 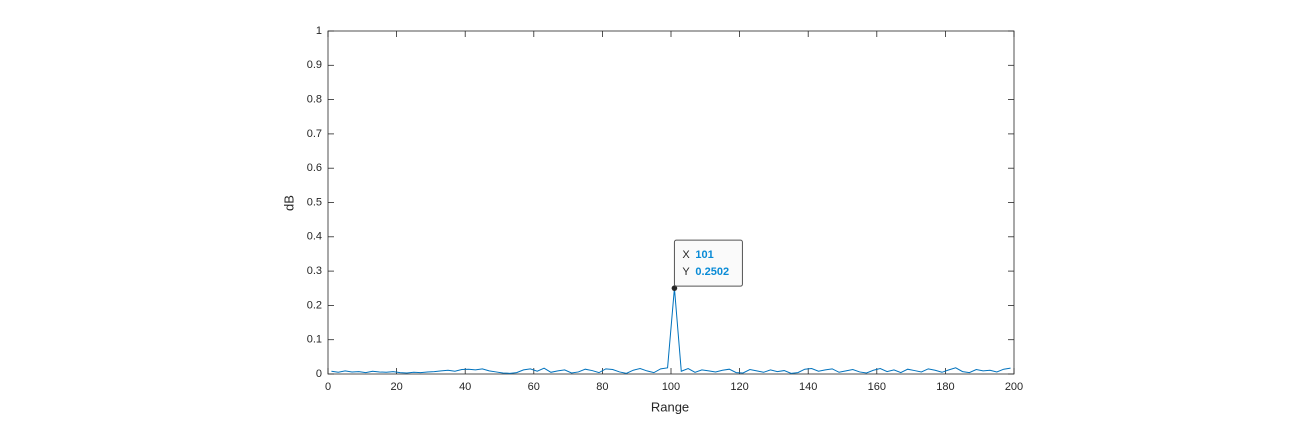 I want to click on y-tick-label: 0.2, so click(x=314, y=305).